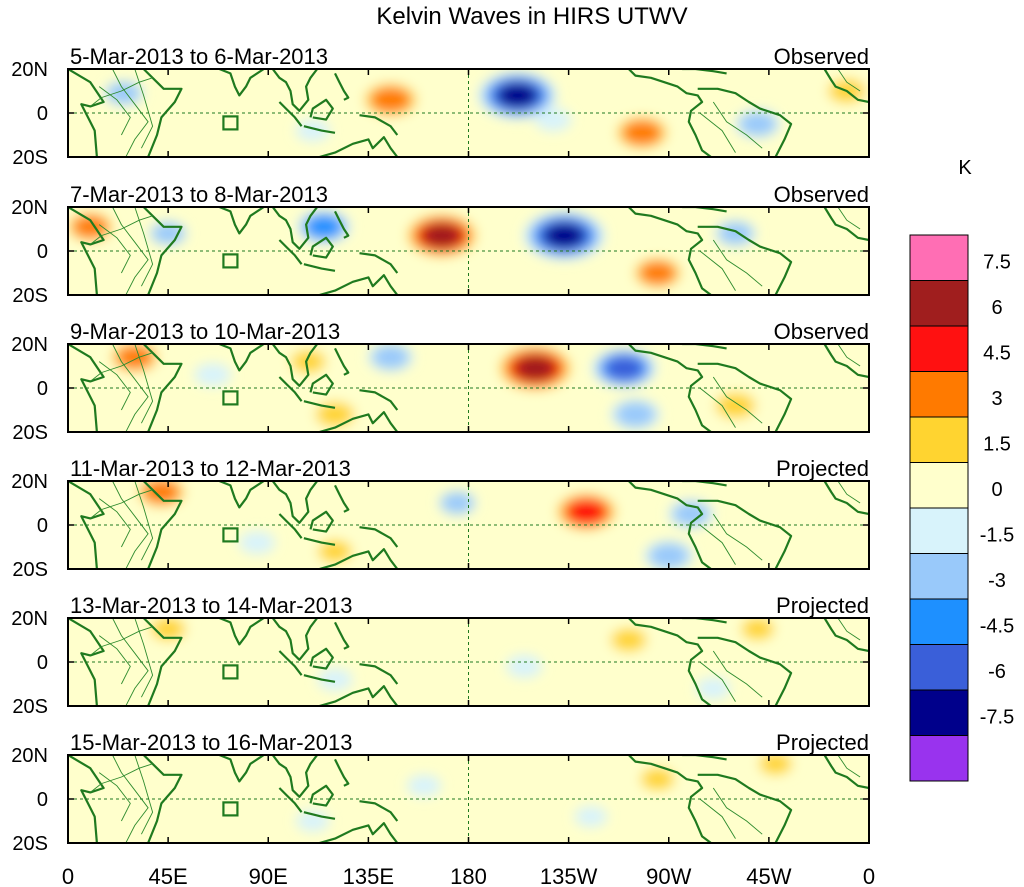 The image size is (1024, 887). Describe the element at coordinates (211, 605) in the screenshot. I see `panel-date-label: 13-Mar-2013 to 14-Mar-2013` at that location.